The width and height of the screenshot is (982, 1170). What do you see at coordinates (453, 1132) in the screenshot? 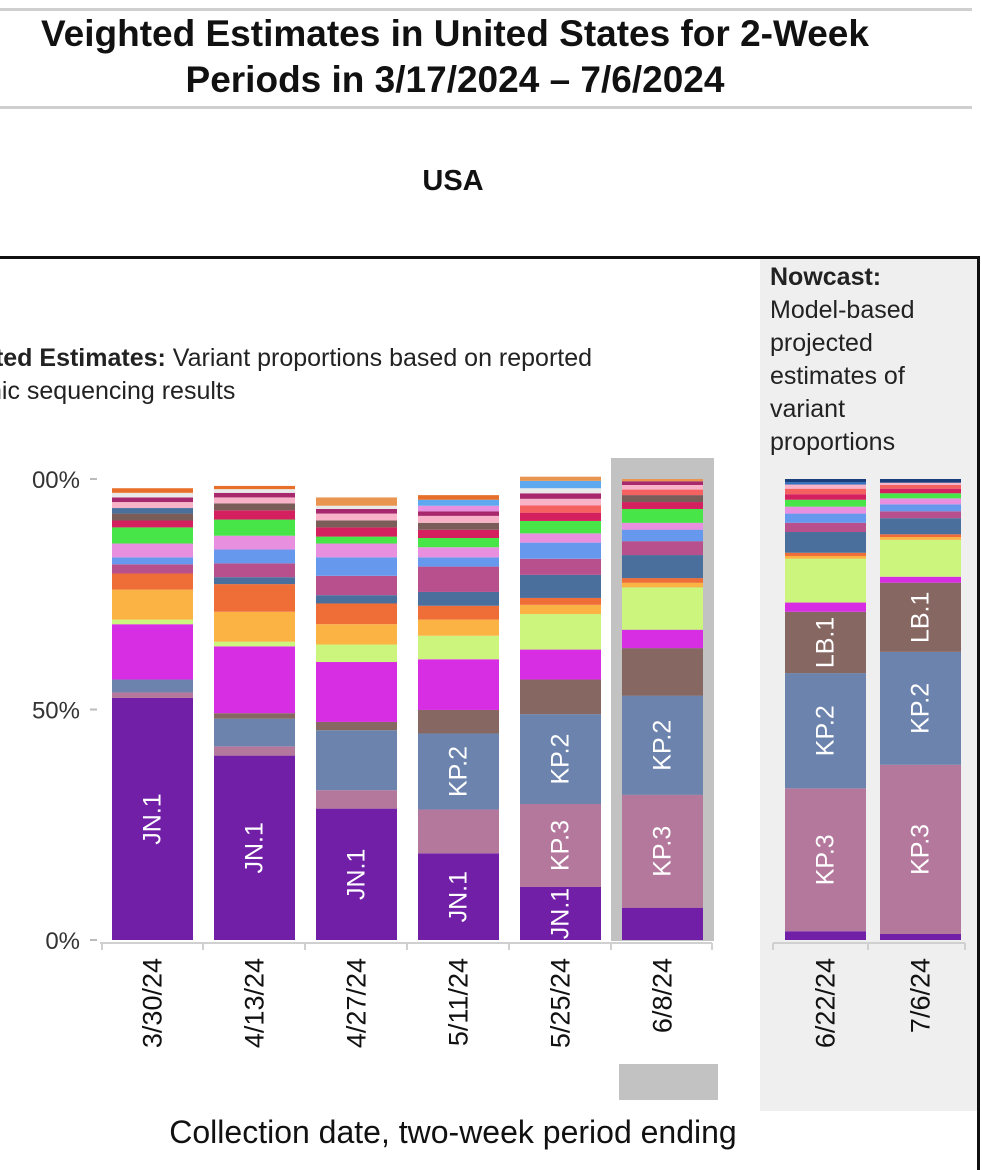
I see `x-axis-title: Collection date, two-week period ending` at bounding box center [453, 1132].